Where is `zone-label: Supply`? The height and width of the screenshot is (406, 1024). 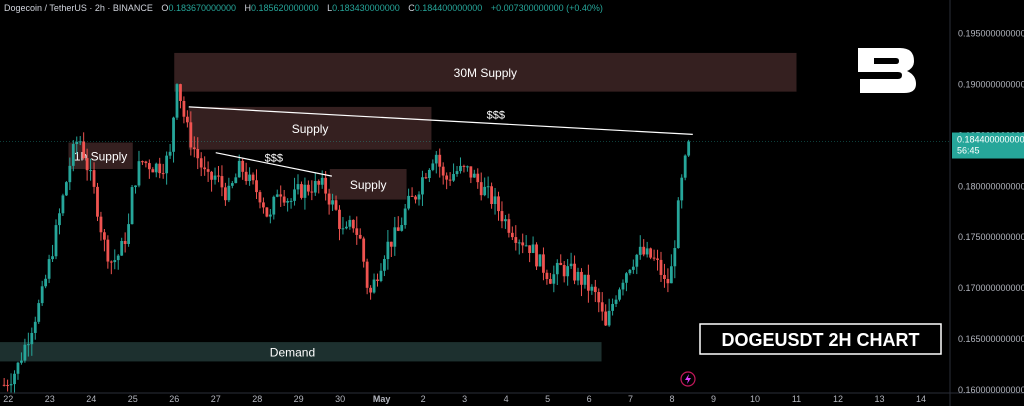 zone-label: Supply is located at coordinates (368, 185).